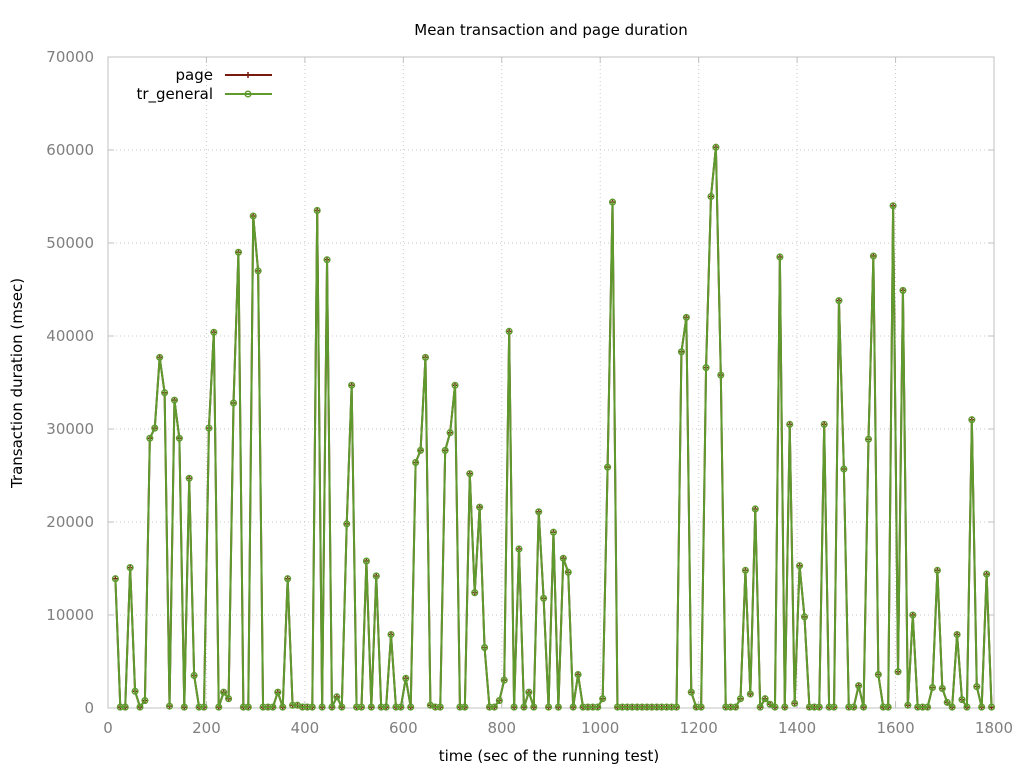  I want to click on legend-item-tr_general: tr_general, so click(204, 94).